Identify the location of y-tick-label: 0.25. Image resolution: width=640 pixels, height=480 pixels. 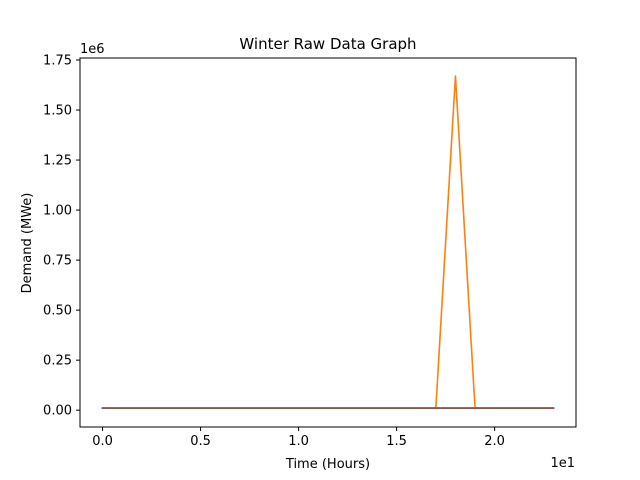
(57, 361).